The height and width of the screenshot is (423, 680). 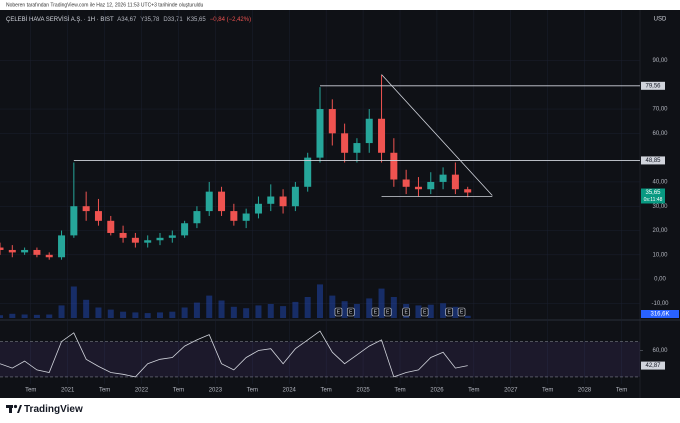 What do you see at coordinates (173, 20) in the screenshot?
I see `legend-value: D33,71` at bounding box center [173, 20].